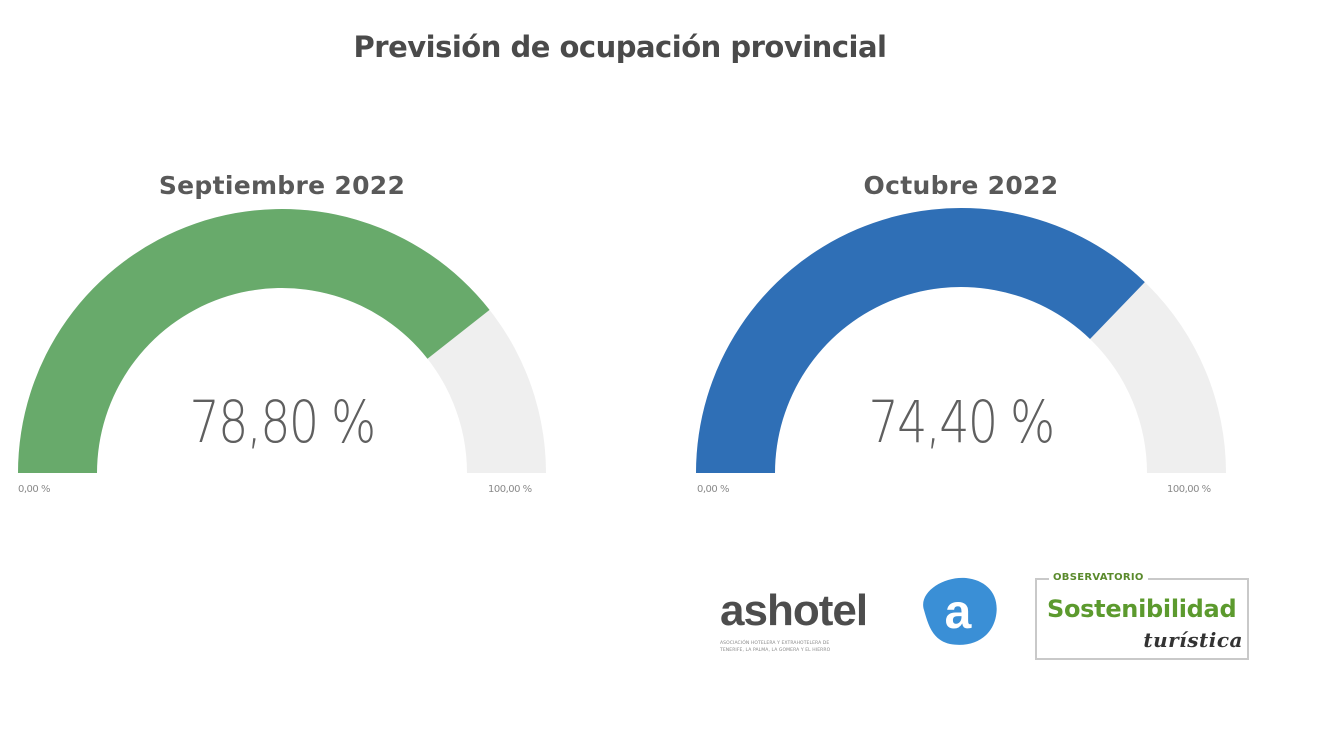 Image resolution: width=1340 pixels, height=732 pixels. What do you see at coordinates (620, 47) in the screenshot?
I see `page-title: Previsión de ocupación provincial` at bounding box center [620, 47].